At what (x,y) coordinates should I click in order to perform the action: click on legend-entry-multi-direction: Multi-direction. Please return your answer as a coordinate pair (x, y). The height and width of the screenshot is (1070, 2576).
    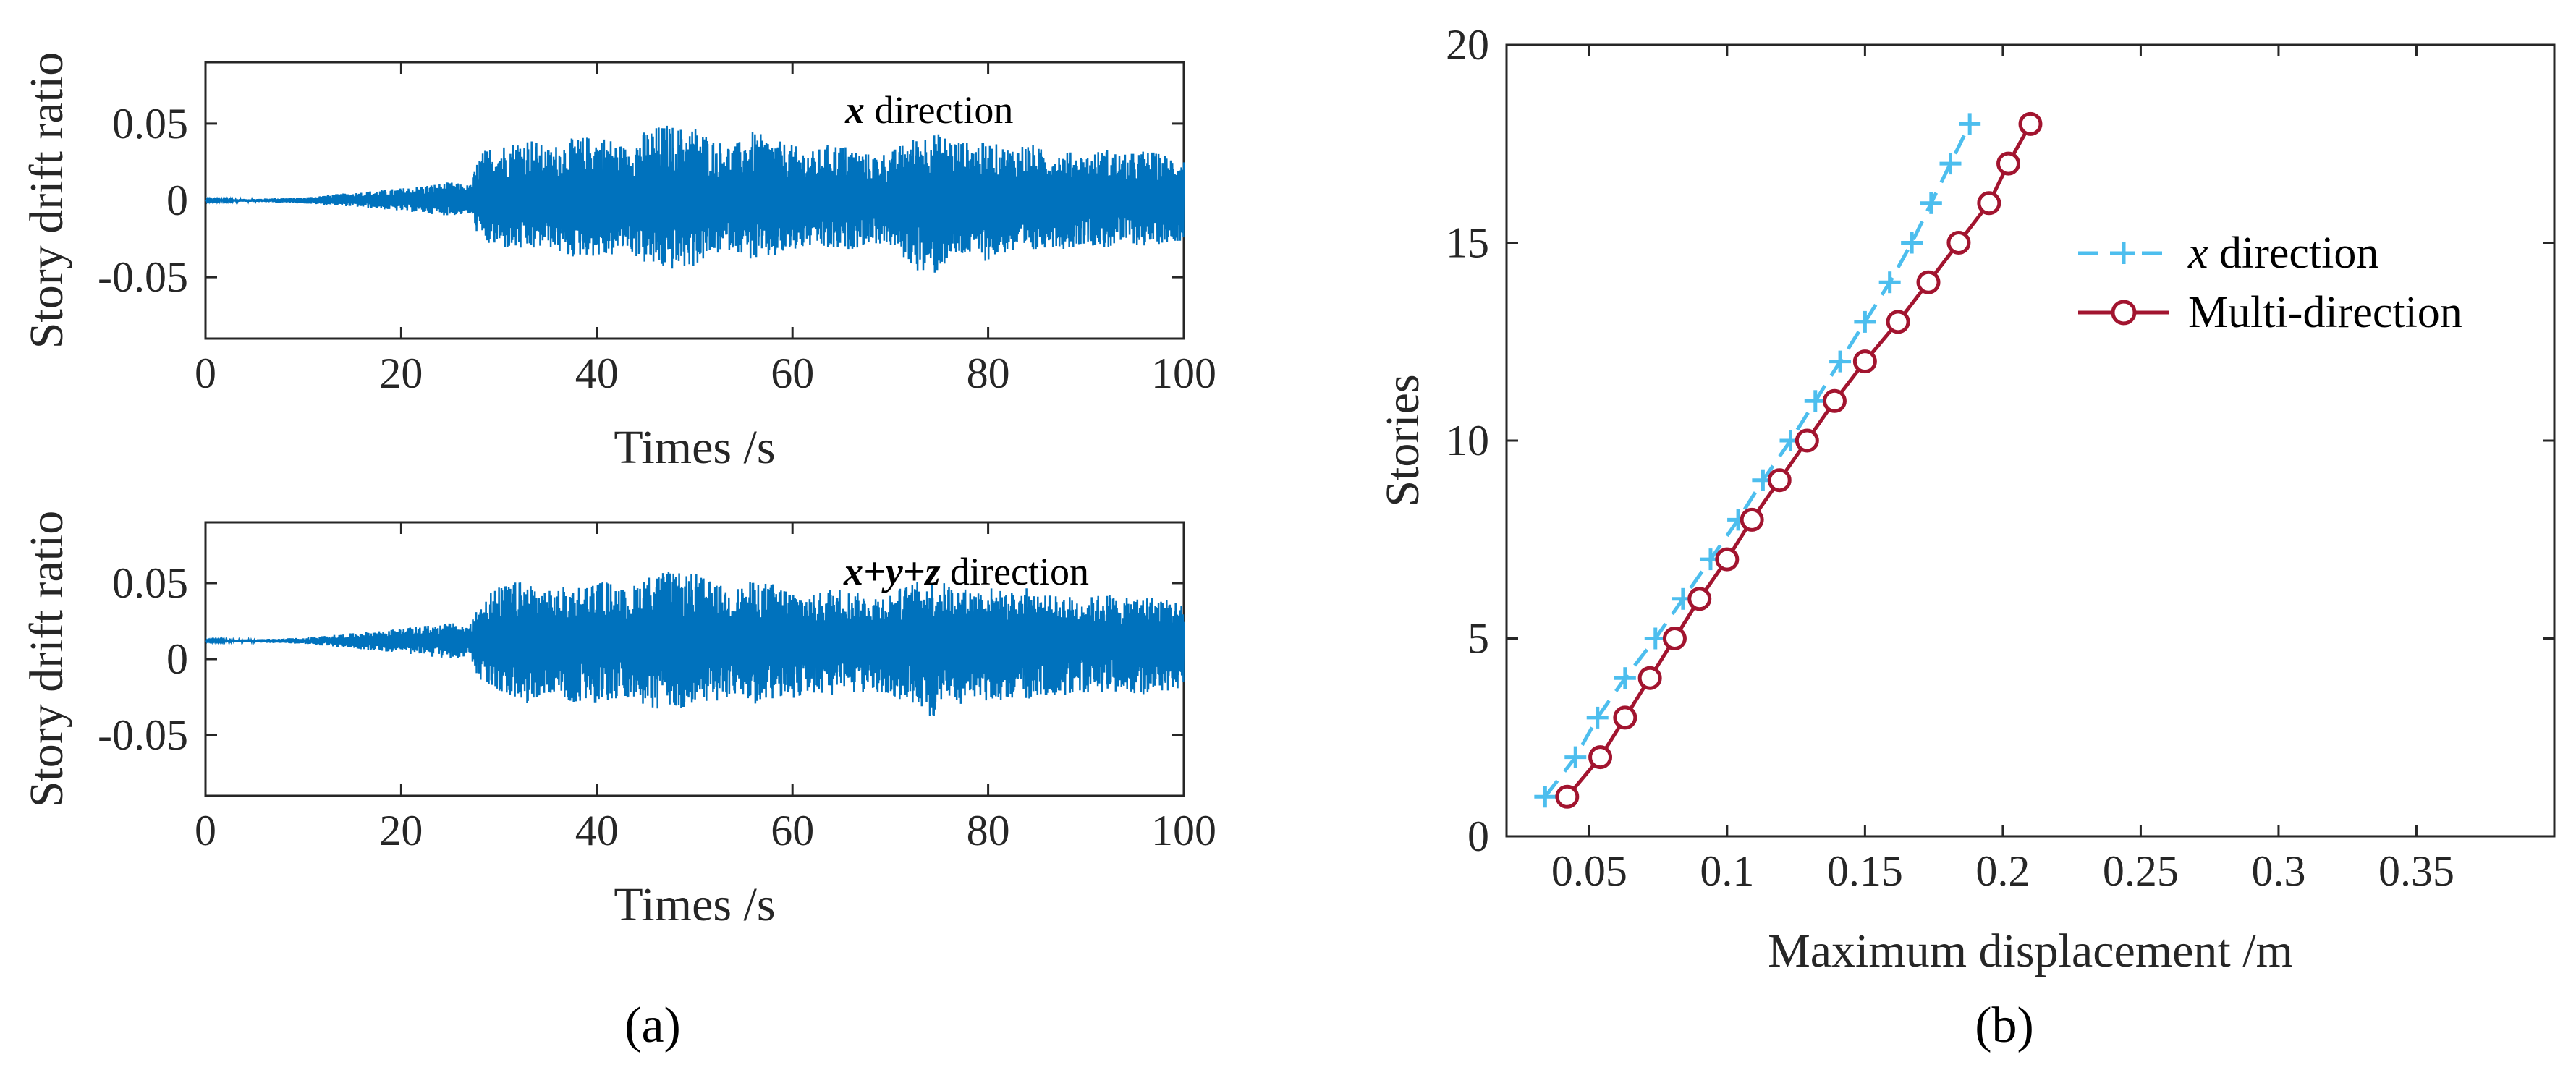
    Looking at the image, I should click on (2270, 312).